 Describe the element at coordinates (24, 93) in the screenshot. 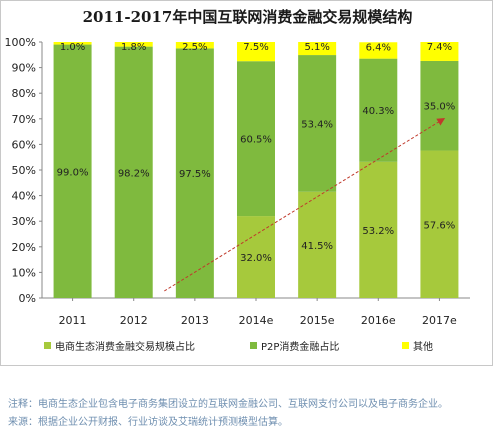

I see `y-tick-label: 80%` at that location.